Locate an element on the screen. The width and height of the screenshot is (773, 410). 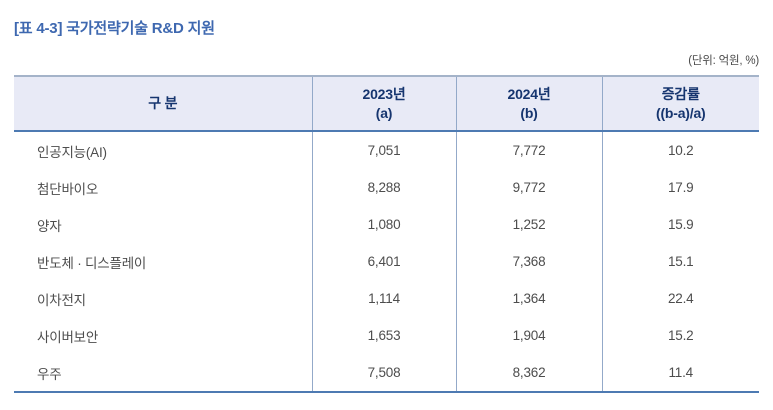
table-row: 이차전지 1,114 1,364 22.4 is located at coordinates (386, 298).